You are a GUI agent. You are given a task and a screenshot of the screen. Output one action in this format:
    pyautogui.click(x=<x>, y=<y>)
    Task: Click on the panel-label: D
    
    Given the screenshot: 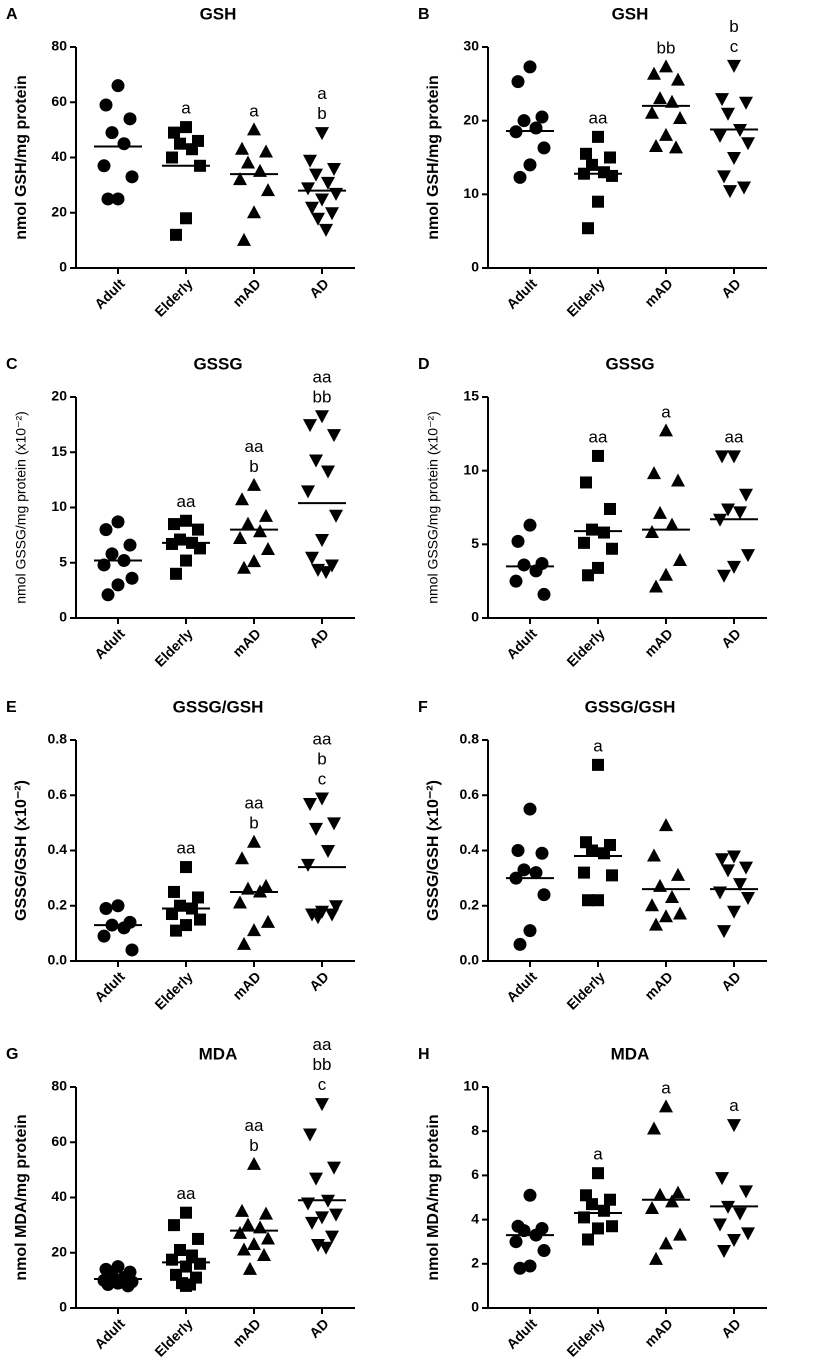 What is the action you would take?
    pyautogui.click(x=424, y=364)
    